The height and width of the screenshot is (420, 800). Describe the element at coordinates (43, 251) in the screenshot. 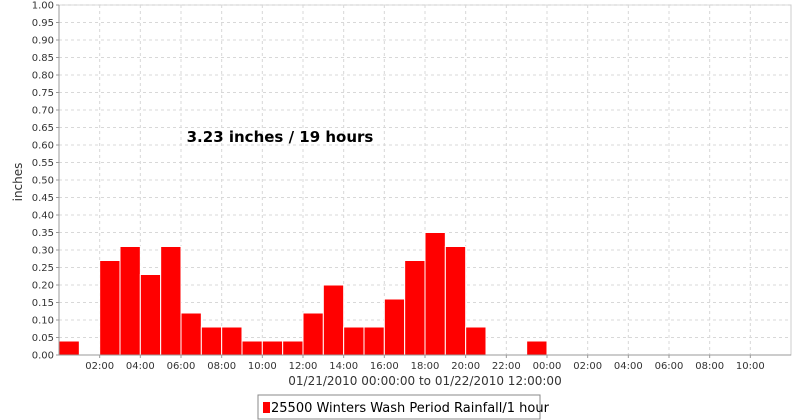

I see `y-tick-label: 0.30` at that location.